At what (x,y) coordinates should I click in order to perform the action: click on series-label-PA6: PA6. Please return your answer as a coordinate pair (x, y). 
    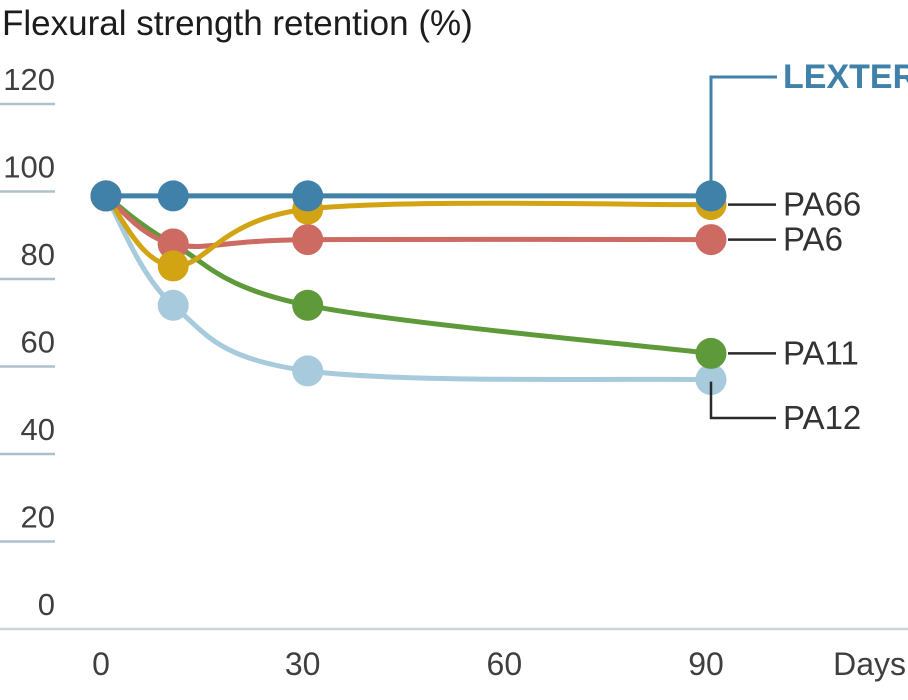
    Looking at the image, I should click on (813, 239).